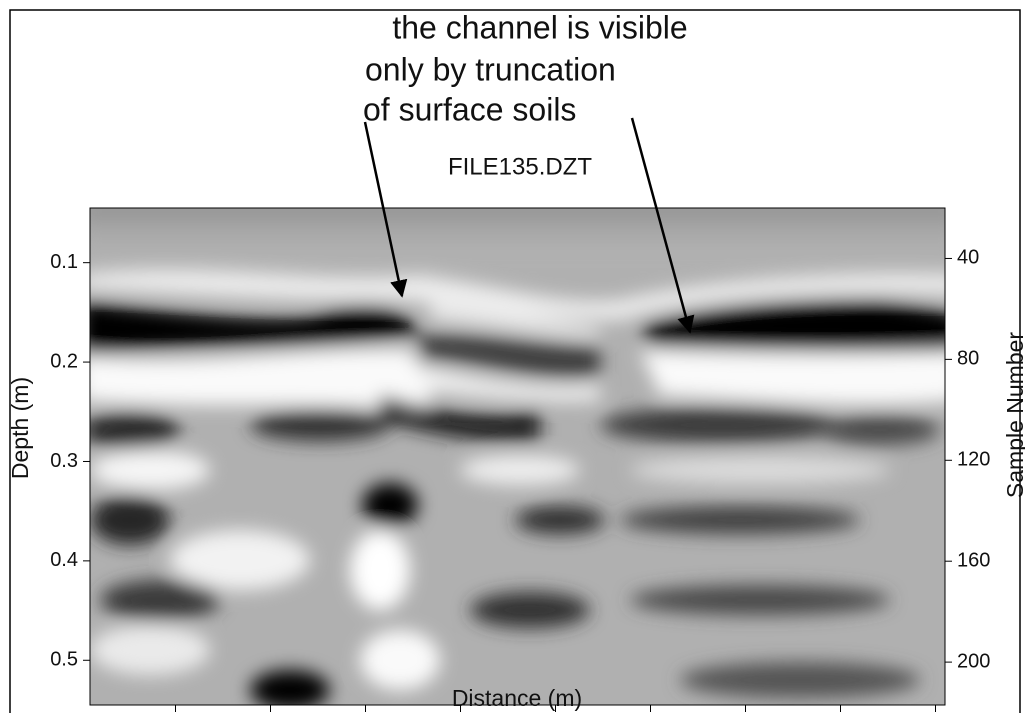 Image resolution: width=1025 pixels, height=713 pixels. What do you see at coordinates (936, 712) in the screenshot?
I see `x-tick-label: 7.0` at bounding box center [936, 712].